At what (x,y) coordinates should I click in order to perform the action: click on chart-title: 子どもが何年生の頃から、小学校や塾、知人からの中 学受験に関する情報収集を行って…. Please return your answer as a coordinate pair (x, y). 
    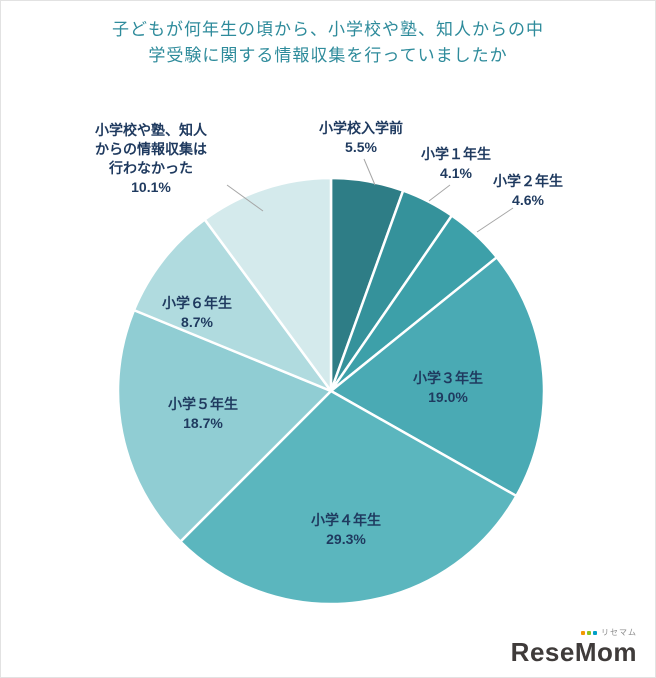
    Looking at the image, I should click on (328, 43).